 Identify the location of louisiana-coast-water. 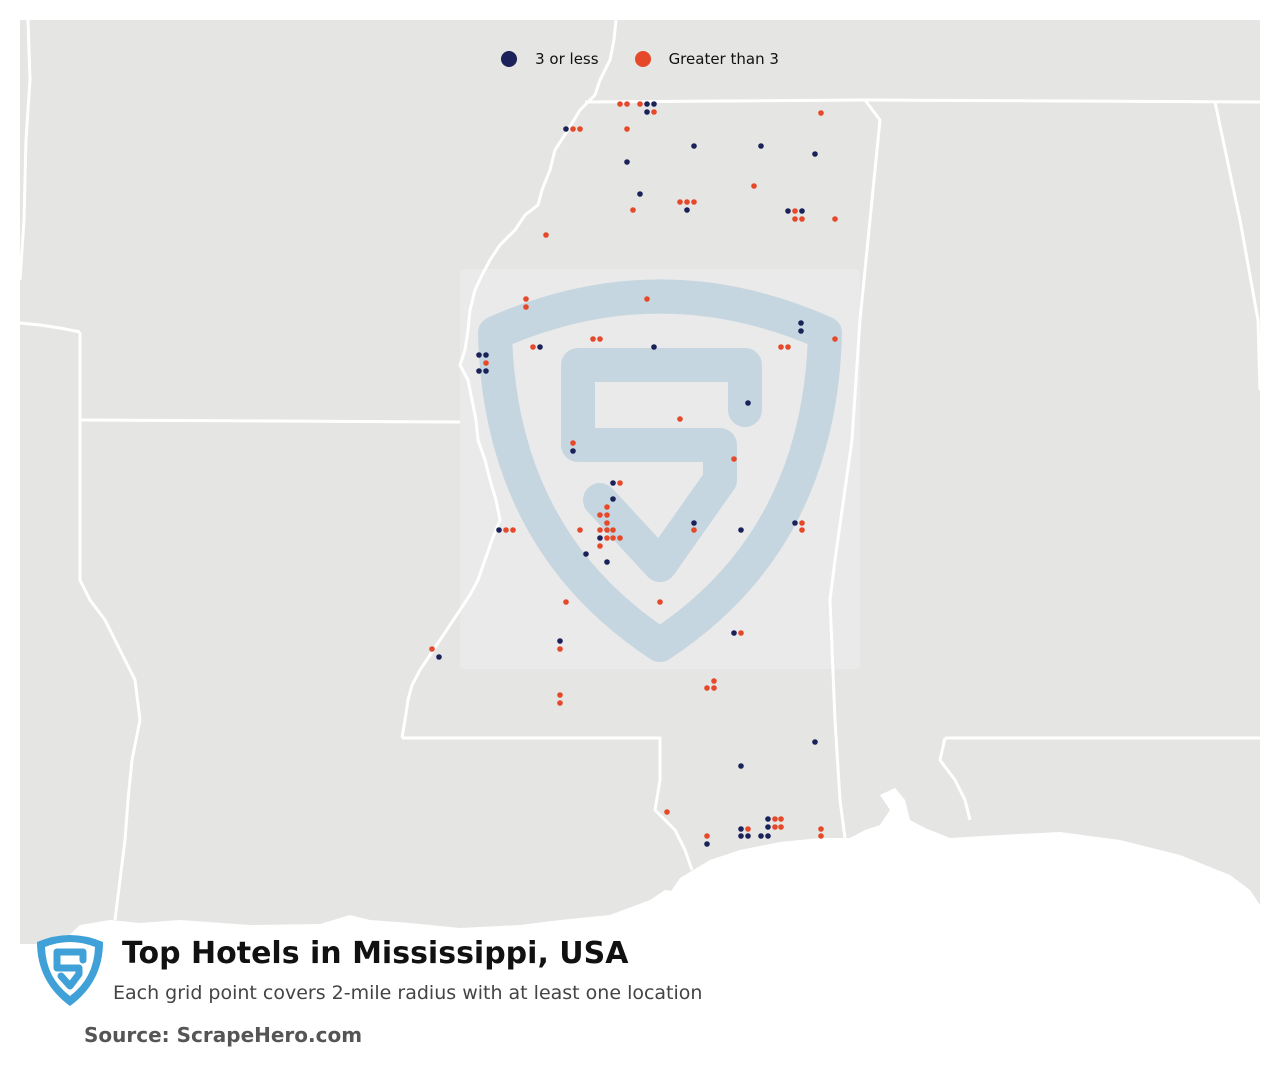
(660, 917).